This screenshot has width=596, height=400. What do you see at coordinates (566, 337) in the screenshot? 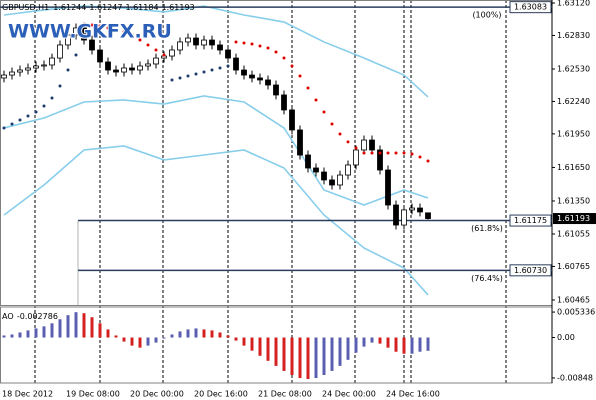
I see `y-tick-label: 0.00` at bounding box center [566, 337].